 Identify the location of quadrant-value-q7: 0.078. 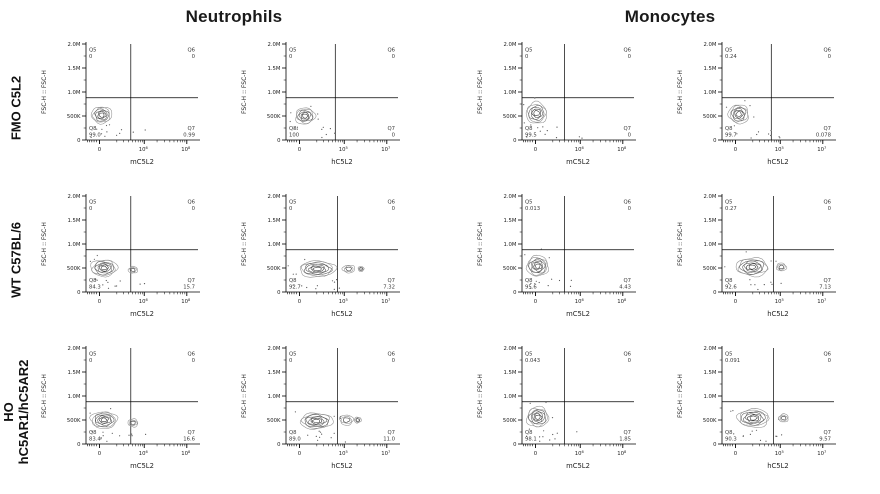
(824, 136).